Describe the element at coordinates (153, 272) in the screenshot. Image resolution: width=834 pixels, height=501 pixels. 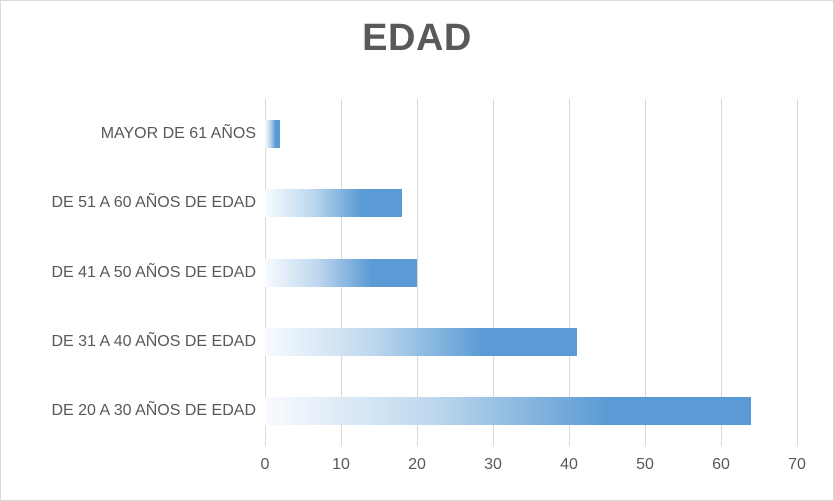
I see `category-label: DE 41 A 50 AÑOS DE EDAD` at that location.